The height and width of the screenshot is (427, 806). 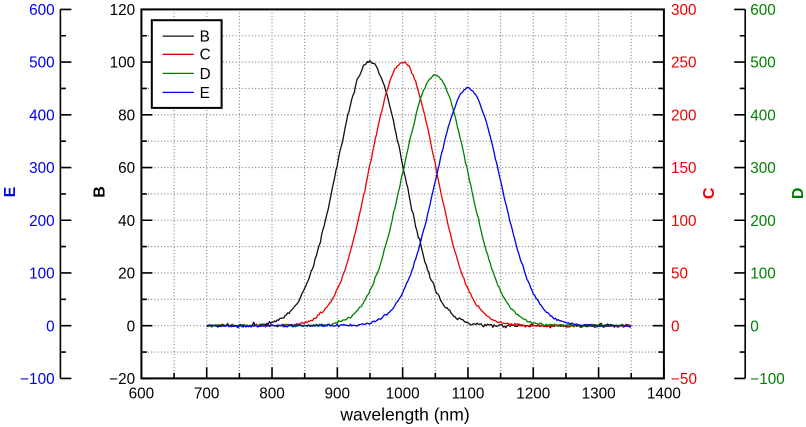 I want to click on svg-text: 1200, so click(x=533, y=393).